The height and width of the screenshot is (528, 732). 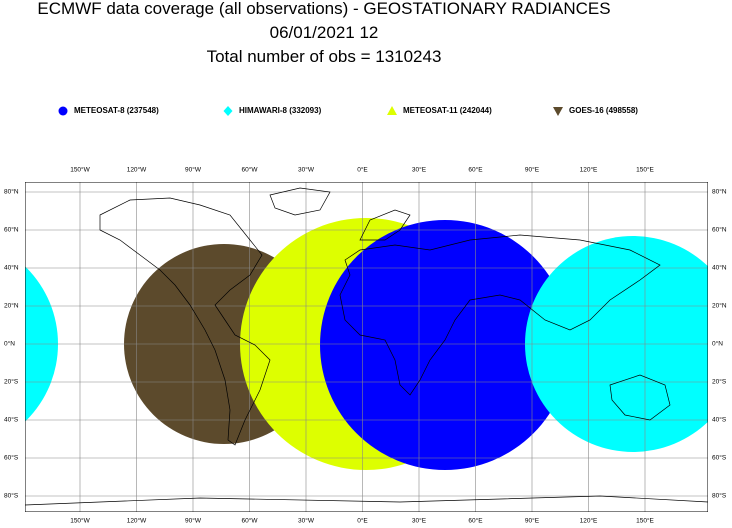 What do you see at coordinates (116, 110) in the screenshot?
I see `legend-label: METEOSAT-8 (237548)` at bounding box center [116, 110].